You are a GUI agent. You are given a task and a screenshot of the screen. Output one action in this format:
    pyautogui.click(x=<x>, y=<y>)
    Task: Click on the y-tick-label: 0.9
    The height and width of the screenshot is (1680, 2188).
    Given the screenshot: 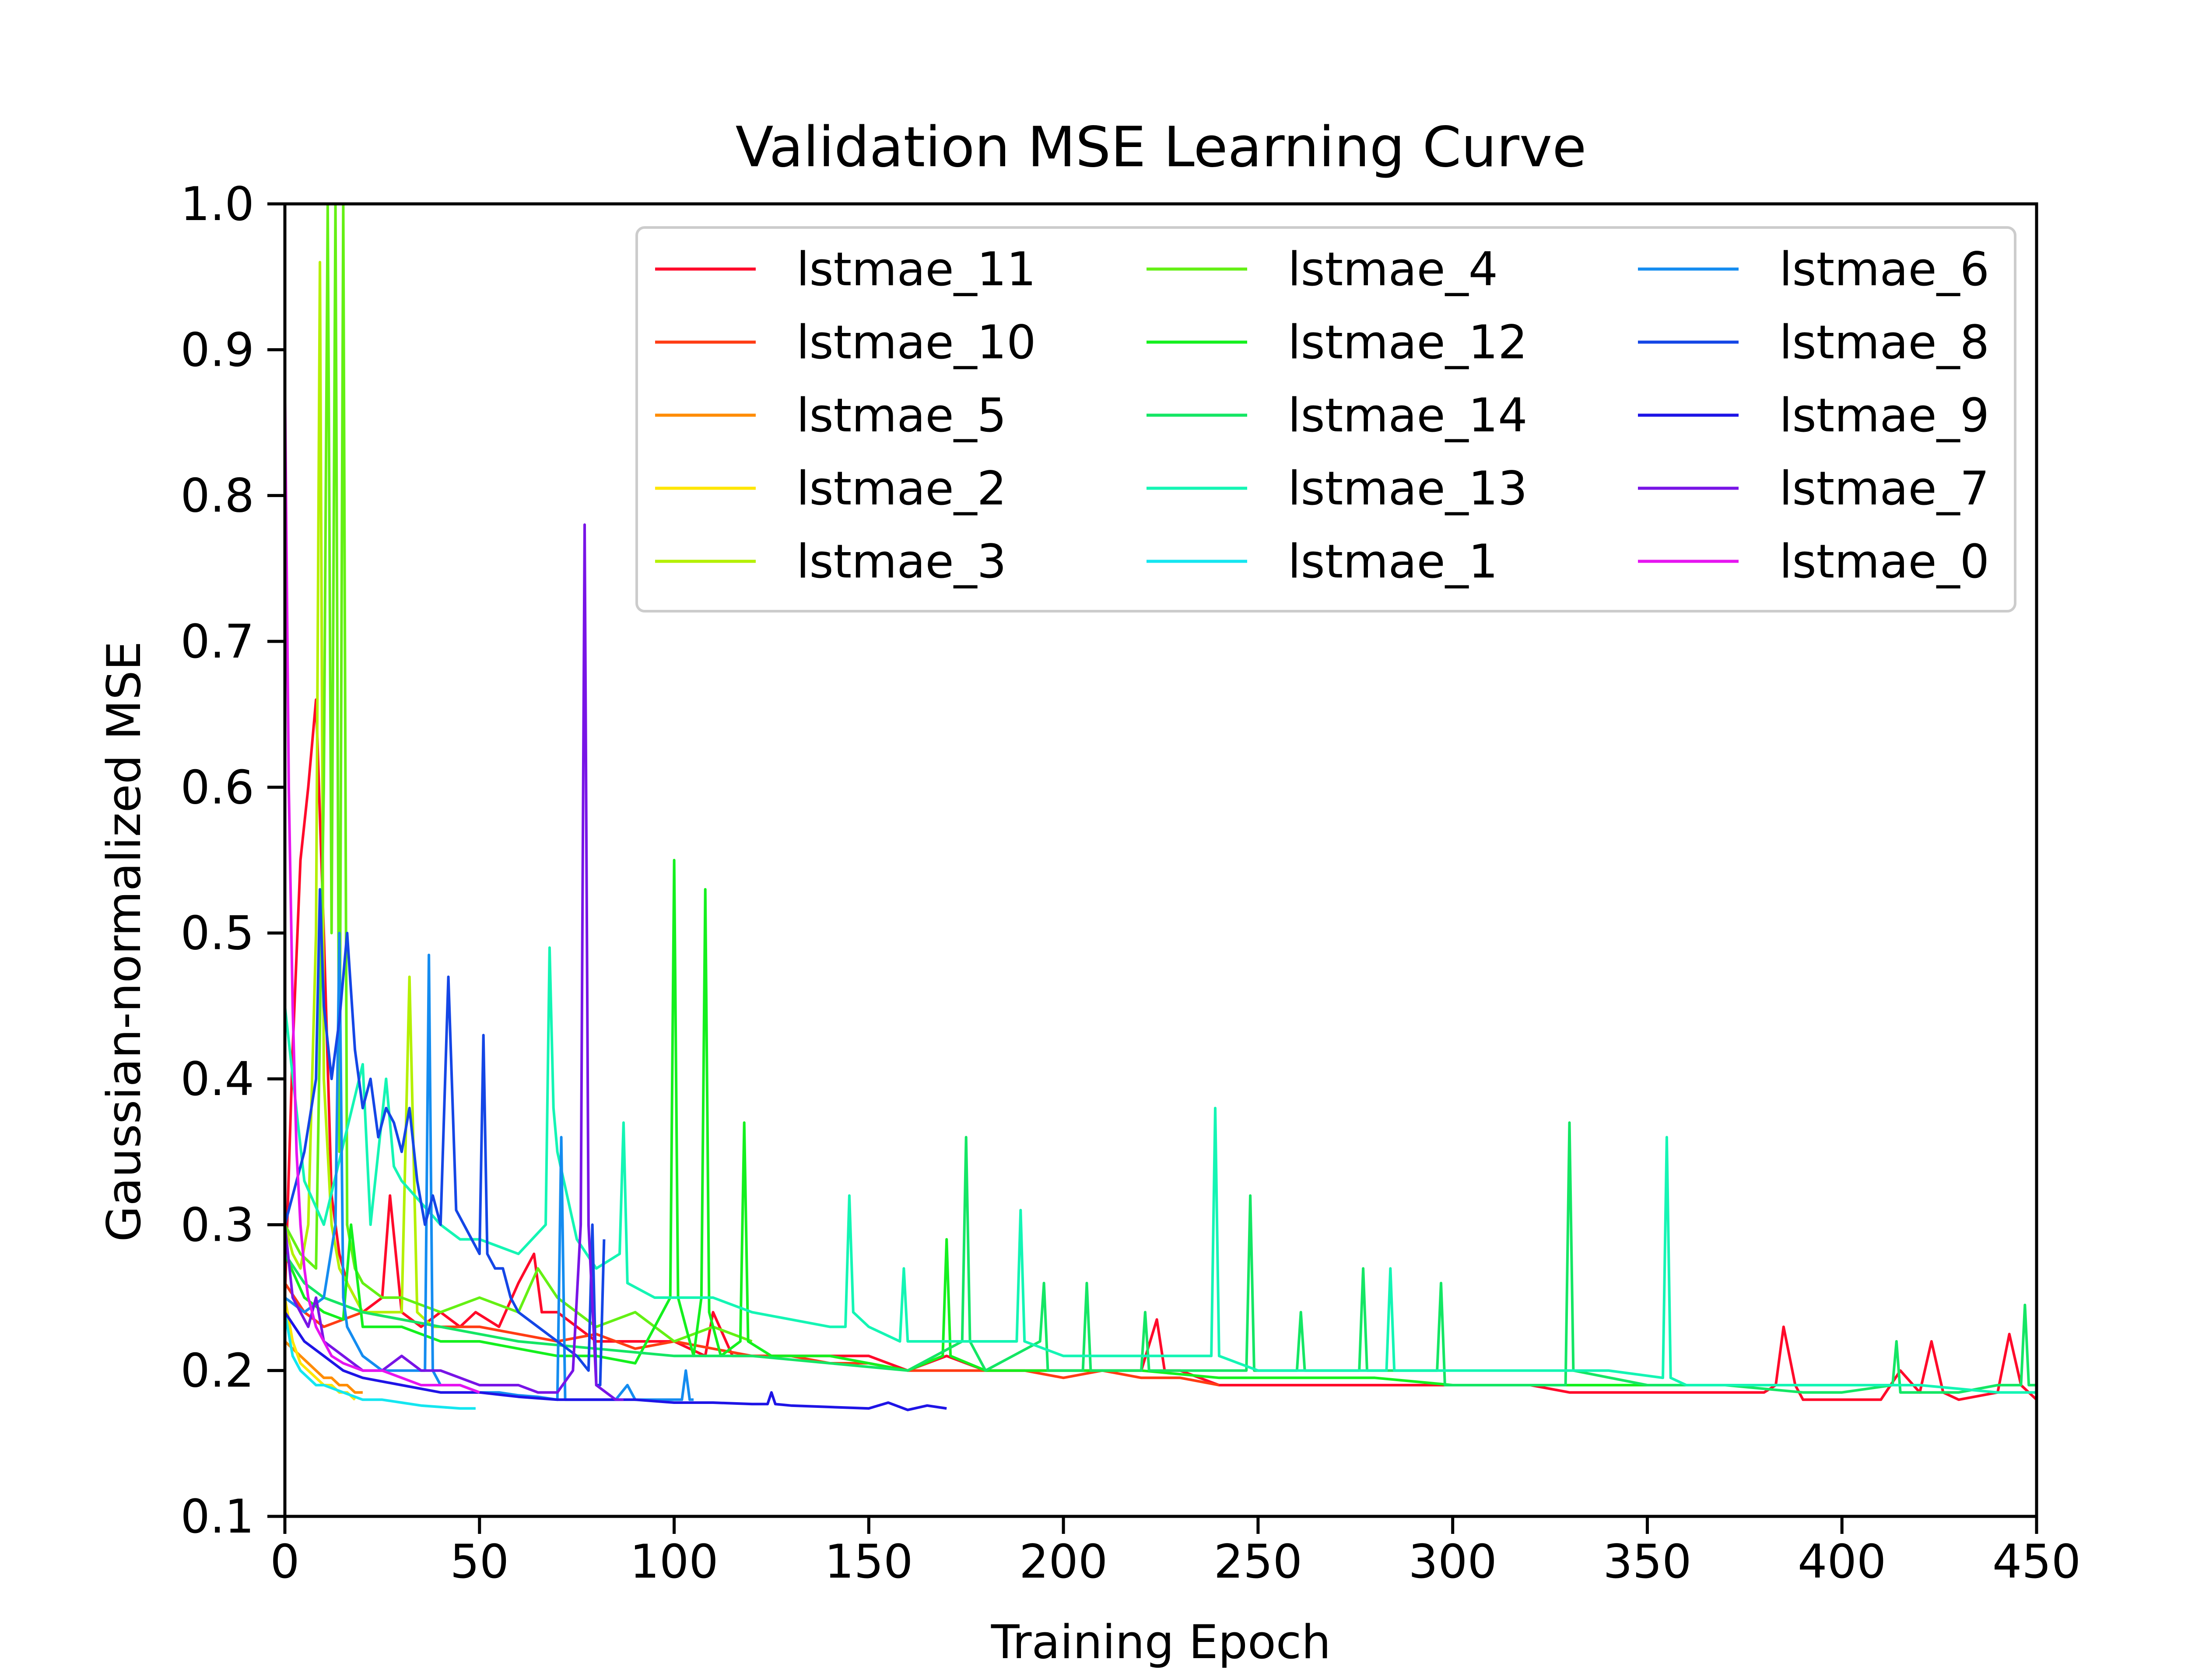 What is the action you would take?
    pyautogui.click(x=217, y=350)
    